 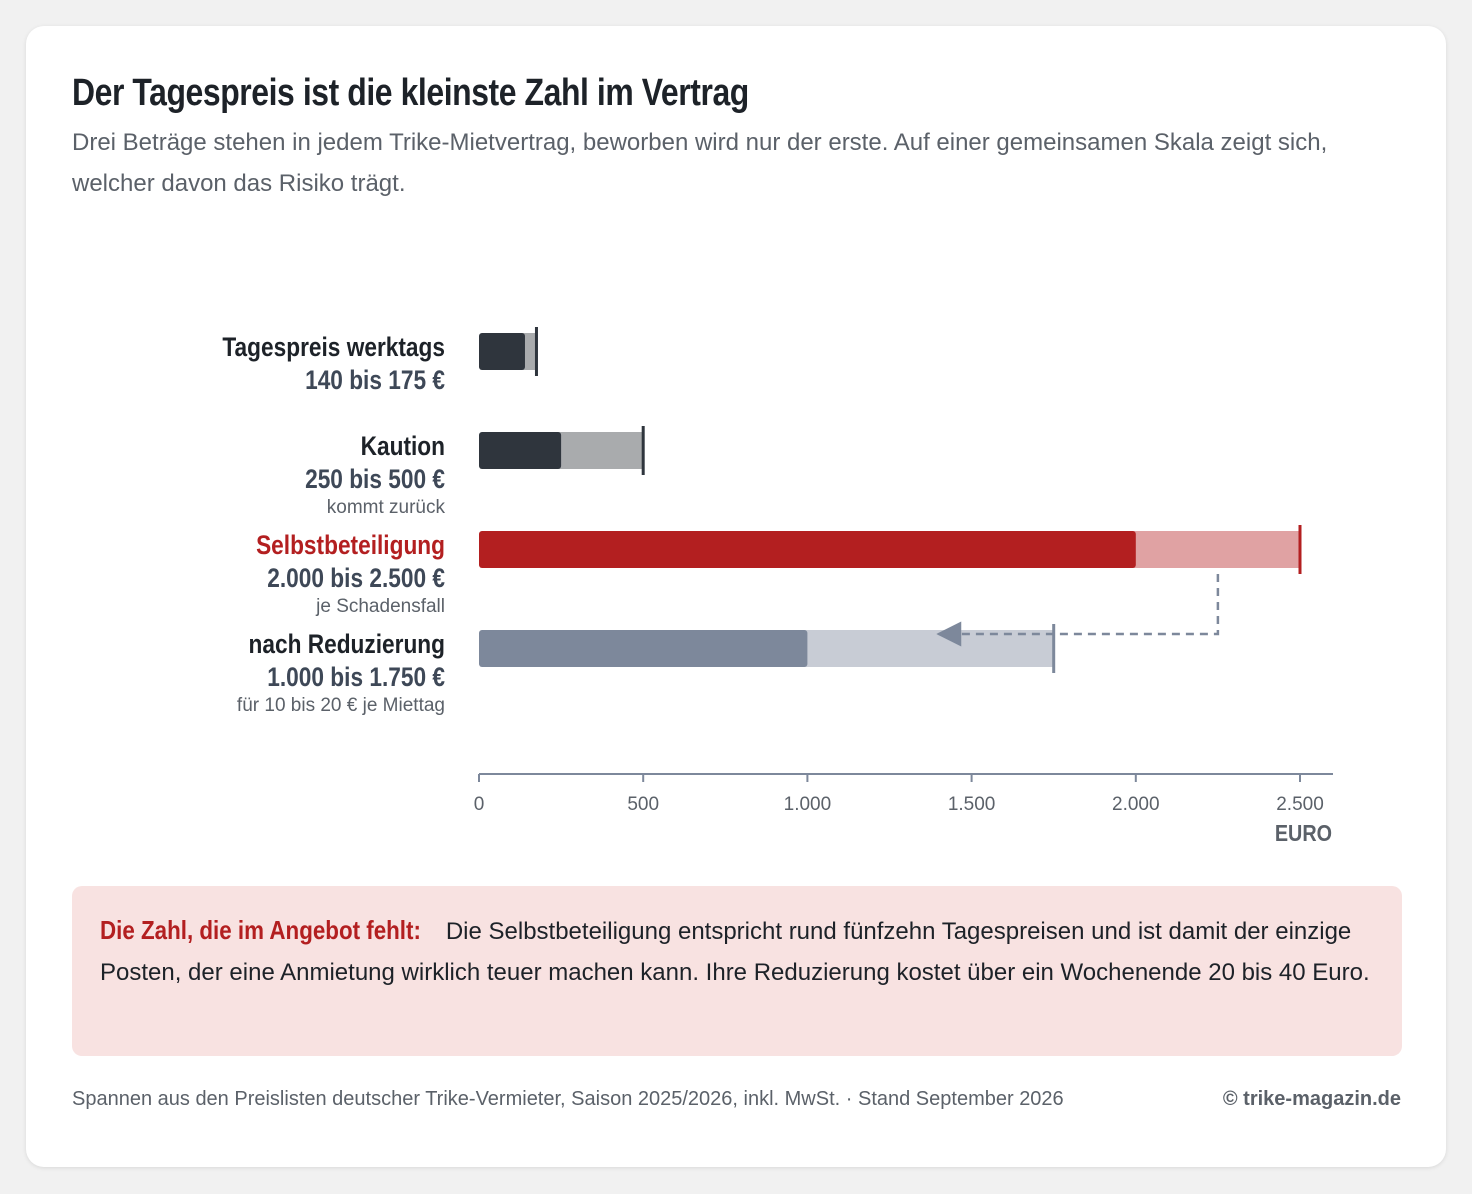 I want to click on x-tick-label: 2.500, so click(x=1300, y=804).